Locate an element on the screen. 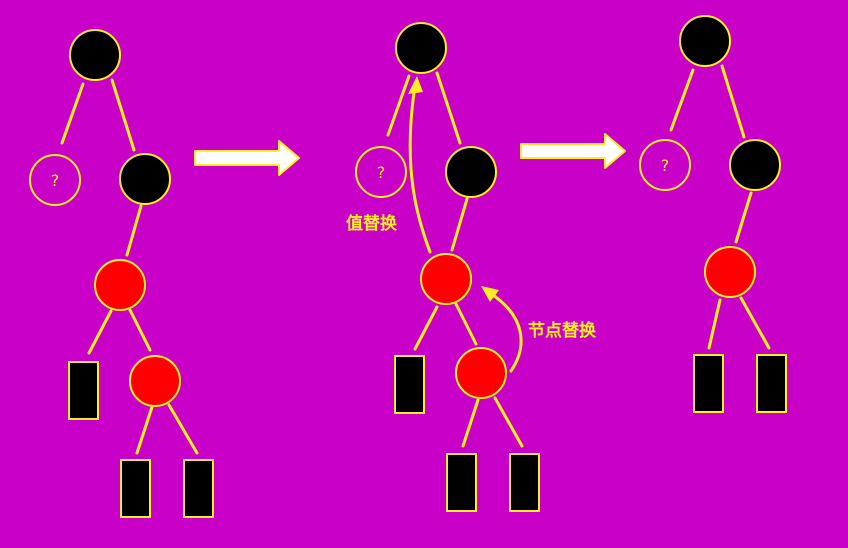 The height and width of the screenshot is (548, 848). value-replace-arrowhead-icon is located at coordinates (415, 85).